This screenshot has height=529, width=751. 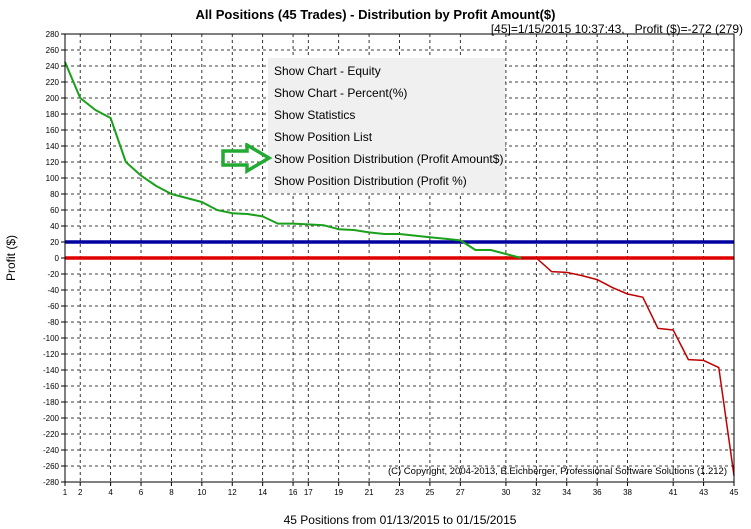 I want to click on x-tick-label: 41, so click(x=673, y=492).